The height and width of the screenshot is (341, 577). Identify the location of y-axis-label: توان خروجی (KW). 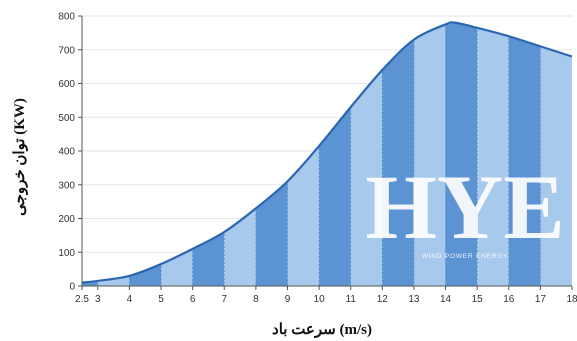
(20, 157).